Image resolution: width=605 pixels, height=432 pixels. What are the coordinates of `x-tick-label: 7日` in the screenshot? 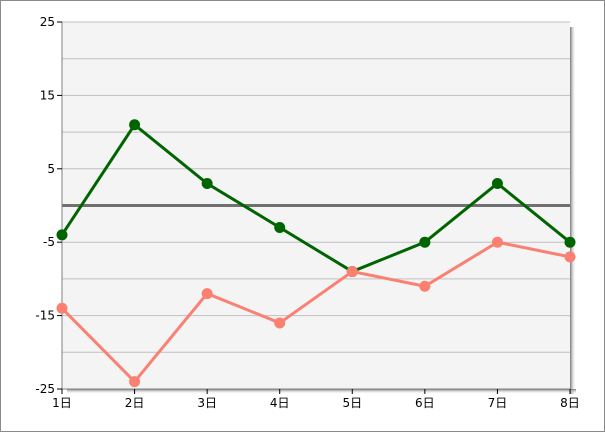 It's located at (498, 403).